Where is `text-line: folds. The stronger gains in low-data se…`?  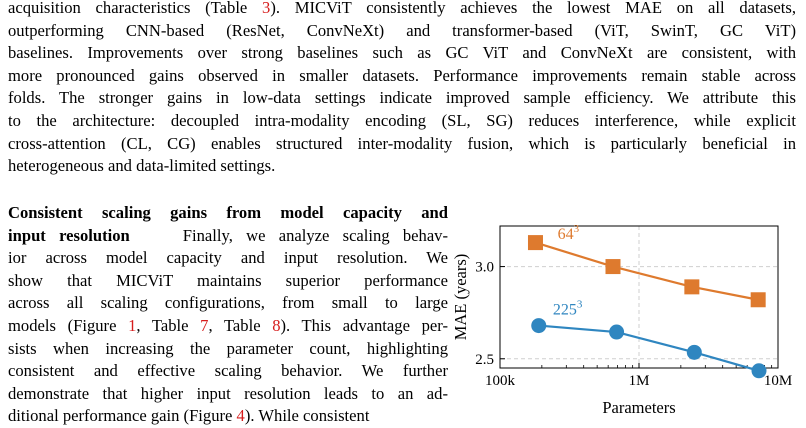
text-line: folds. The stronger gains in low-data se… is located at coordinates (402, 98).